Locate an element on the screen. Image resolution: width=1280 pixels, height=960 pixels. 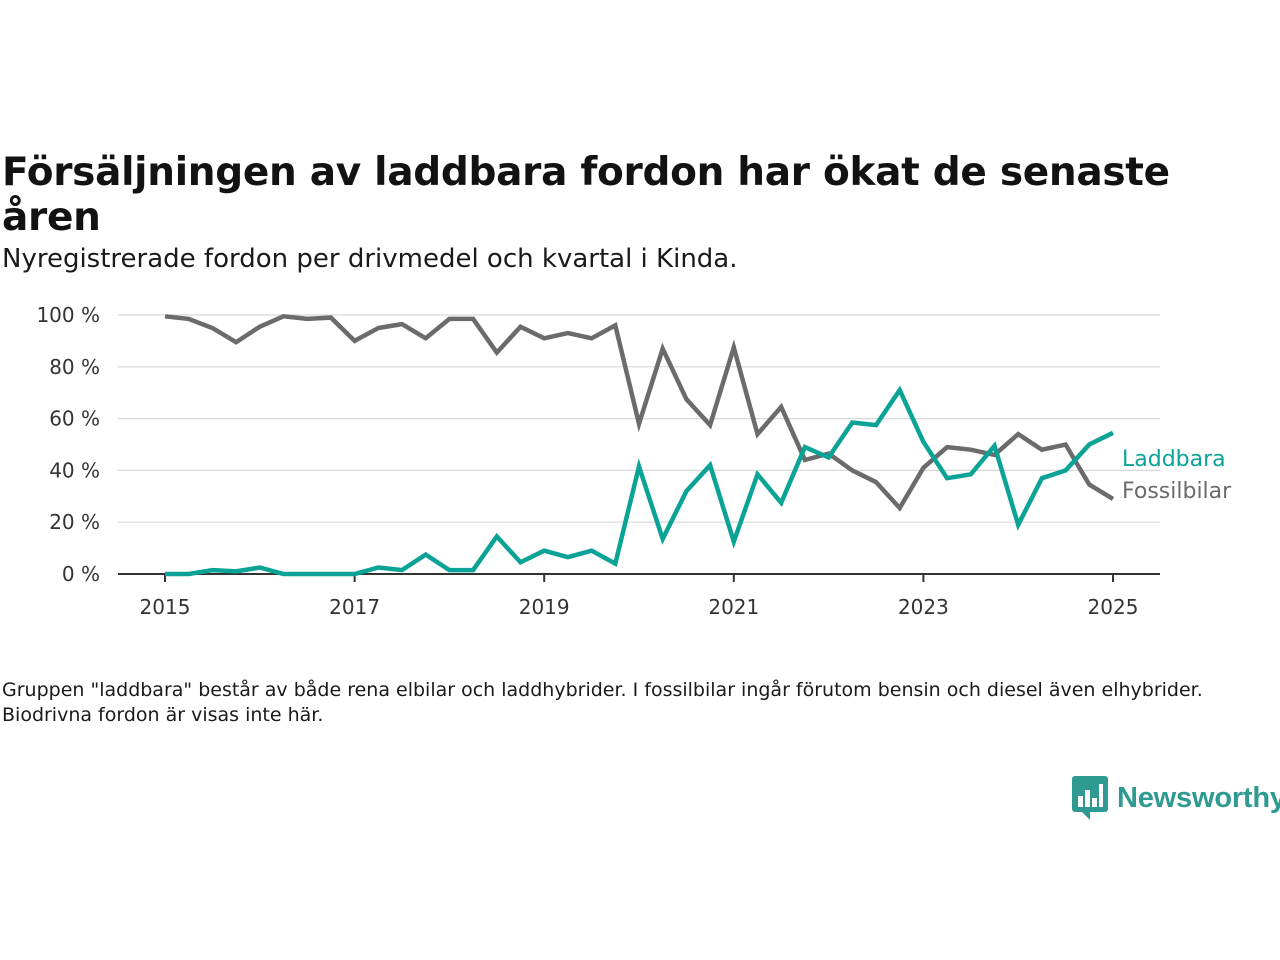
y-axis-ticks: 0 % 20 % 40 % 60 % 80 % 100 % is located at coordinates (68, 444).